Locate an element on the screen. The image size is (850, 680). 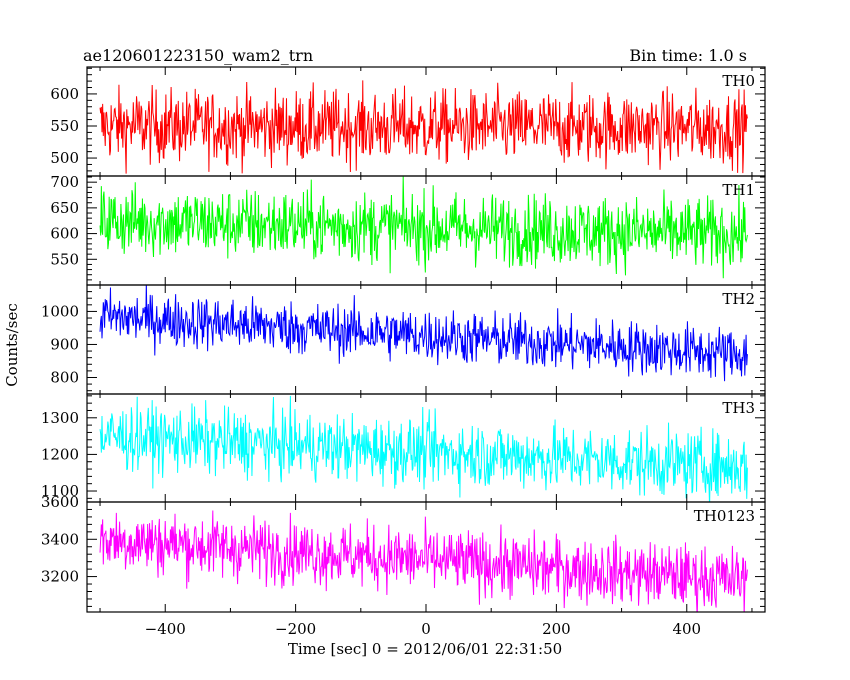
series-th0123 is located at coordinates (423, 561).